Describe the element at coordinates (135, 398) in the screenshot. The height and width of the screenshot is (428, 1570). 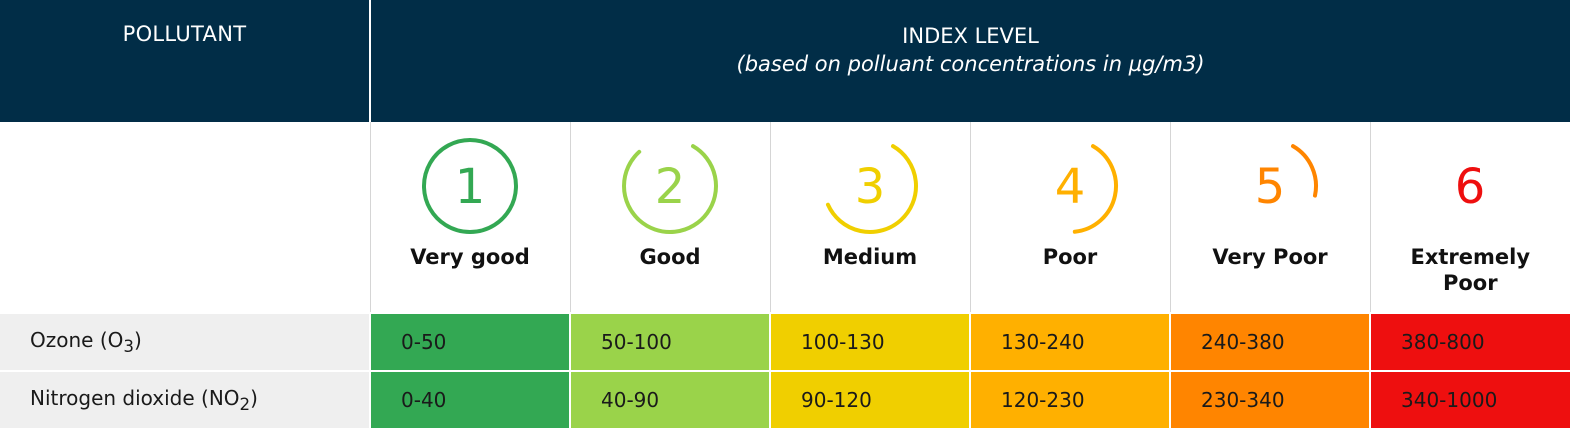
I see `pollutant-name-text: Nitrogen dioxide (NO` at that location.